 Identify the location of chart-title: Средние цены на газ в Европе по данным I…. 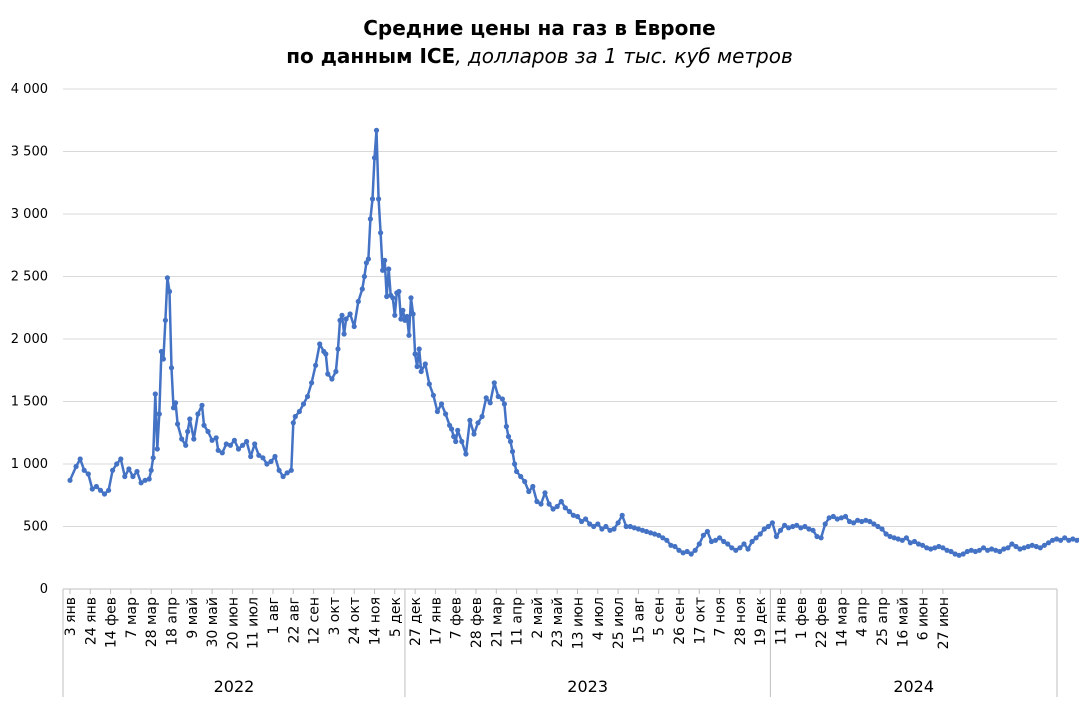
(539, 42).